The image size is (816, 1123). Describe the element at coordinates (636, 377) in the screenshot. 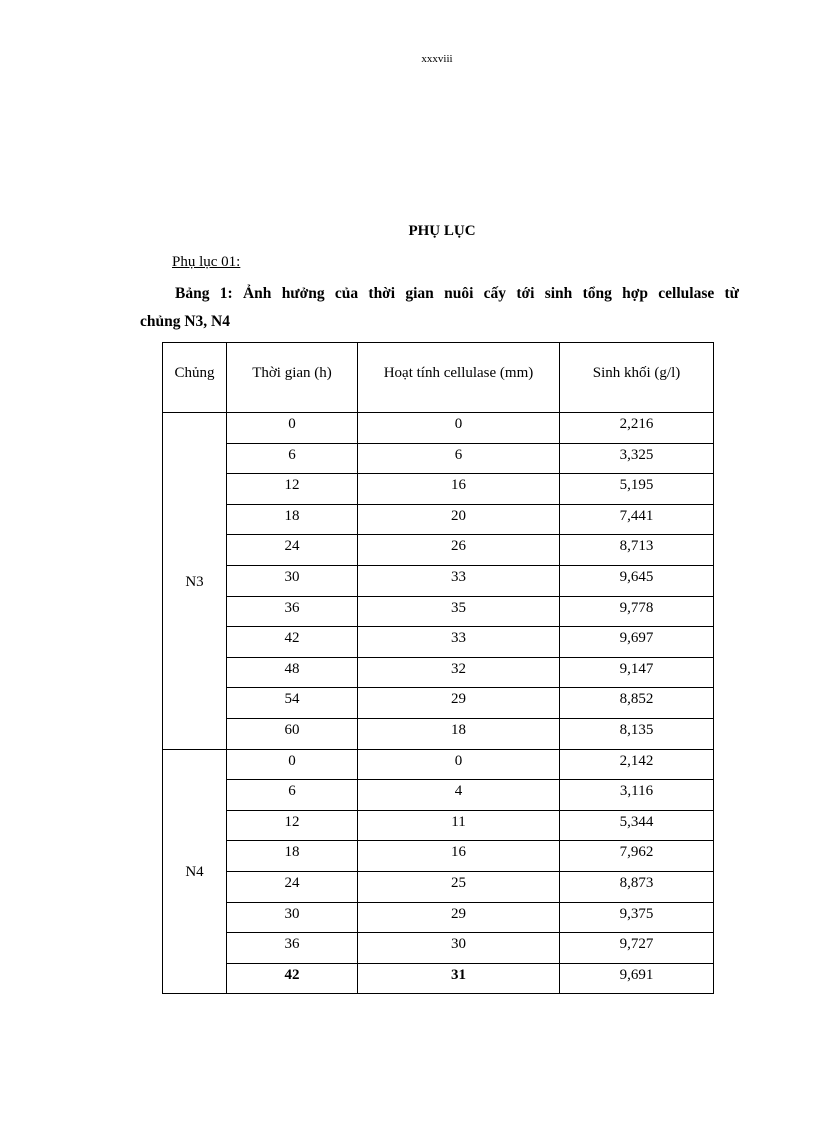

I see `header-biomass: Sinh khối (g/l)` at that location.